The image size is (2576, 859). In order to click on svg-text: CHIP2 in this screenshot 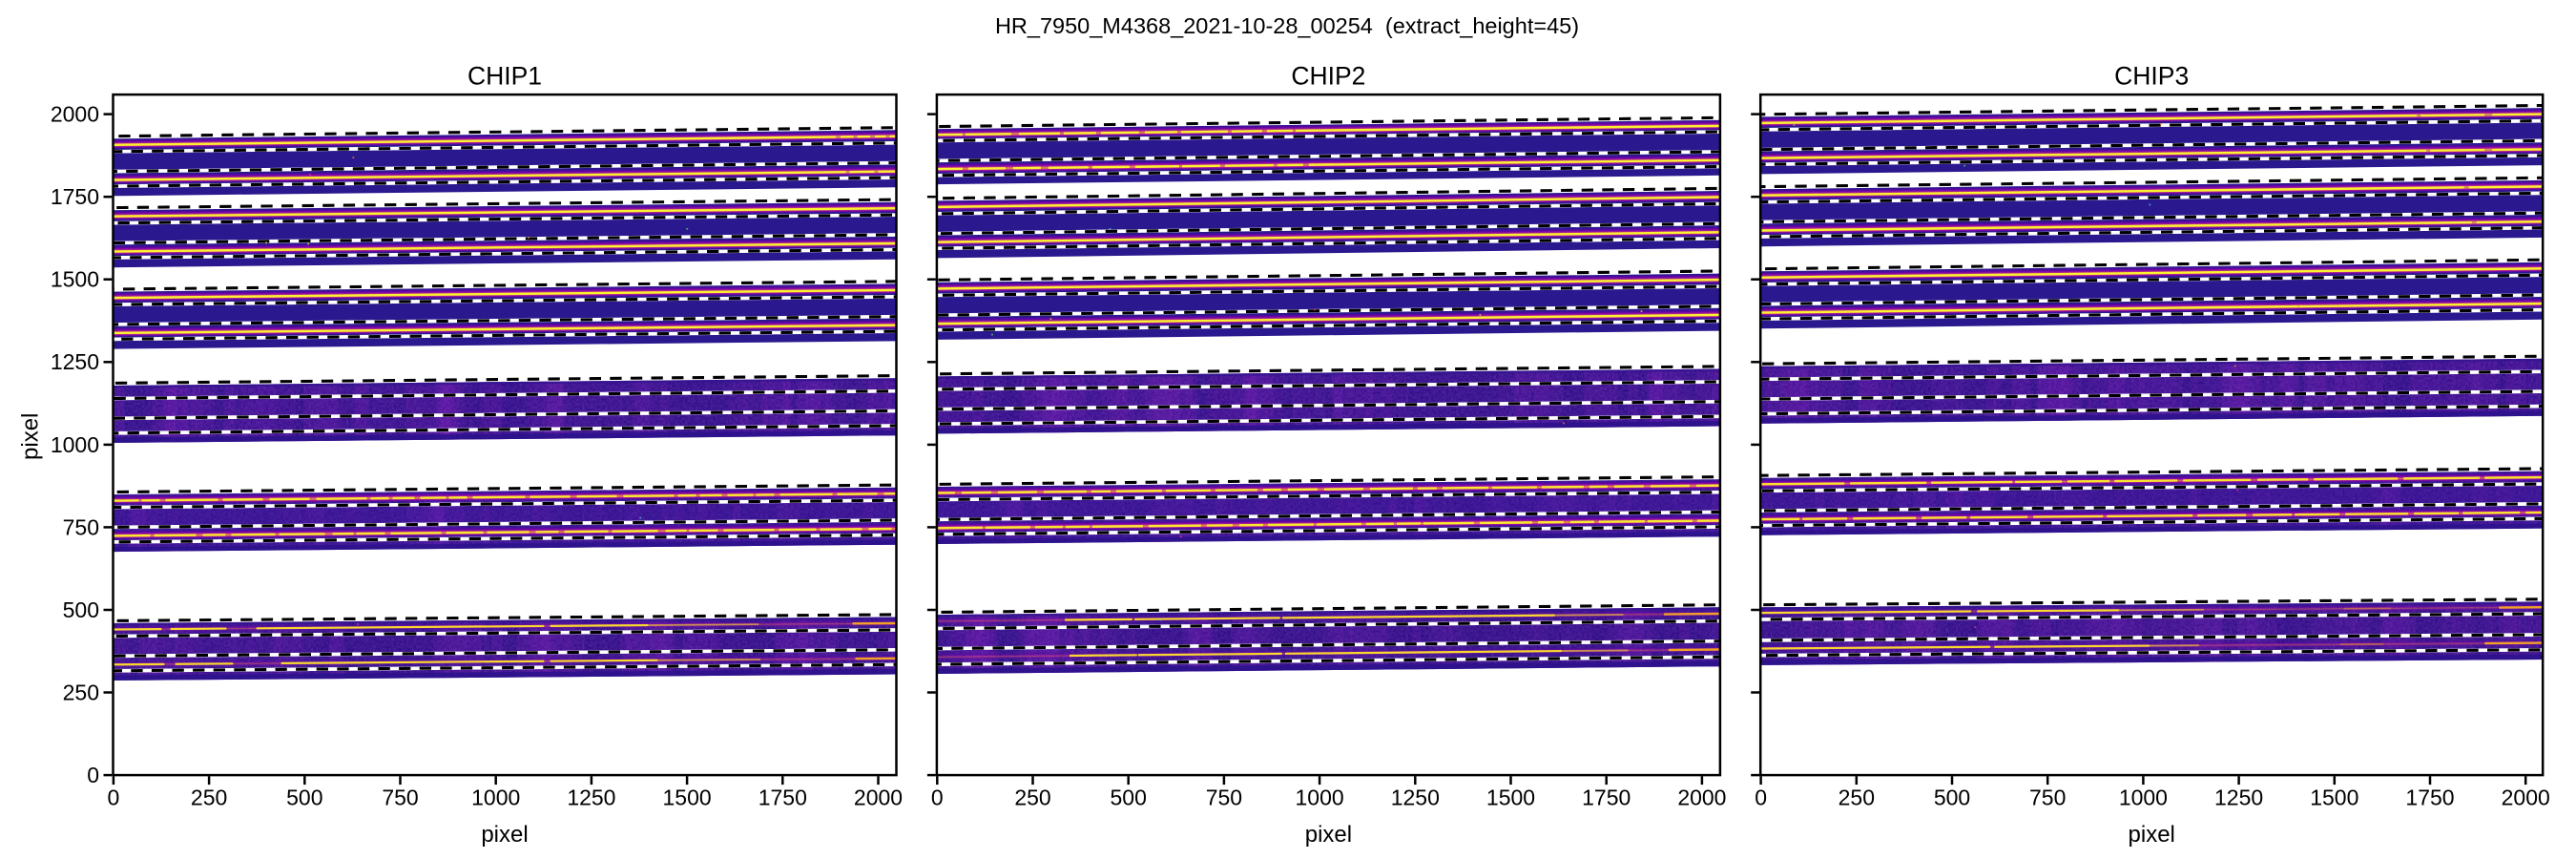, I will do `click(1328, 75)`.